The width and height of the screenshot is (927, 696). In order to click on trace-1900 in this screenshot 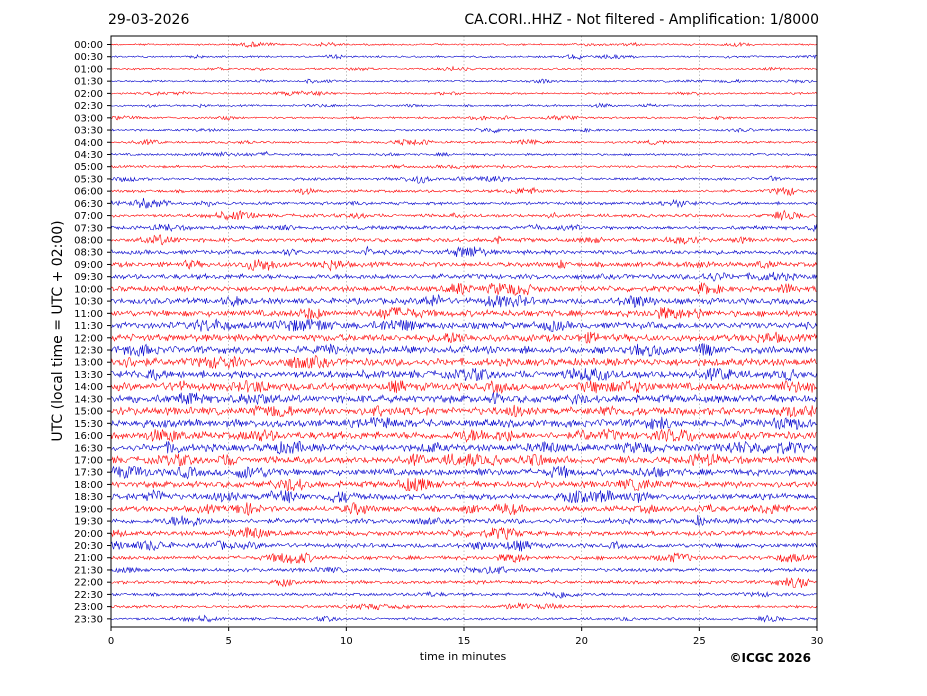, I will do `click(463, 509)`.